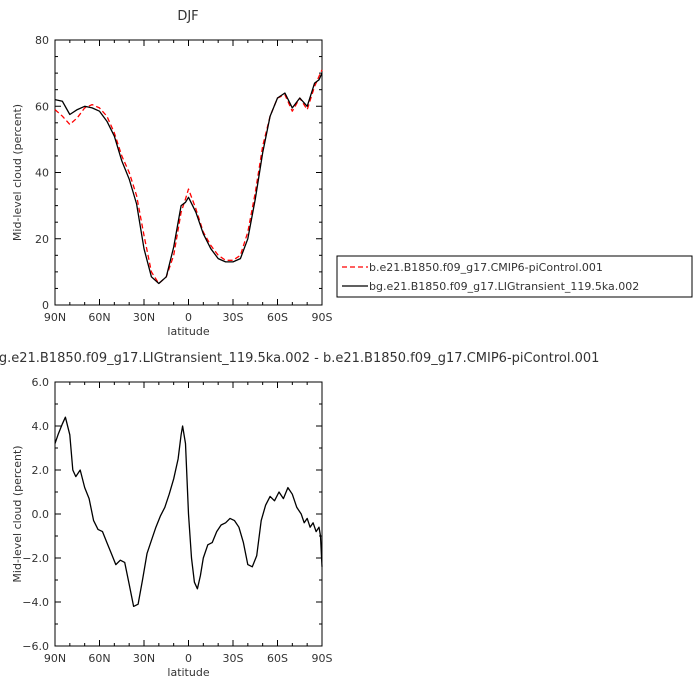 This screenshot has height=700, width=700. Describe the element at coordinates (42, 239) in the screenshot. I see `y-tick-label: 20` at that location.